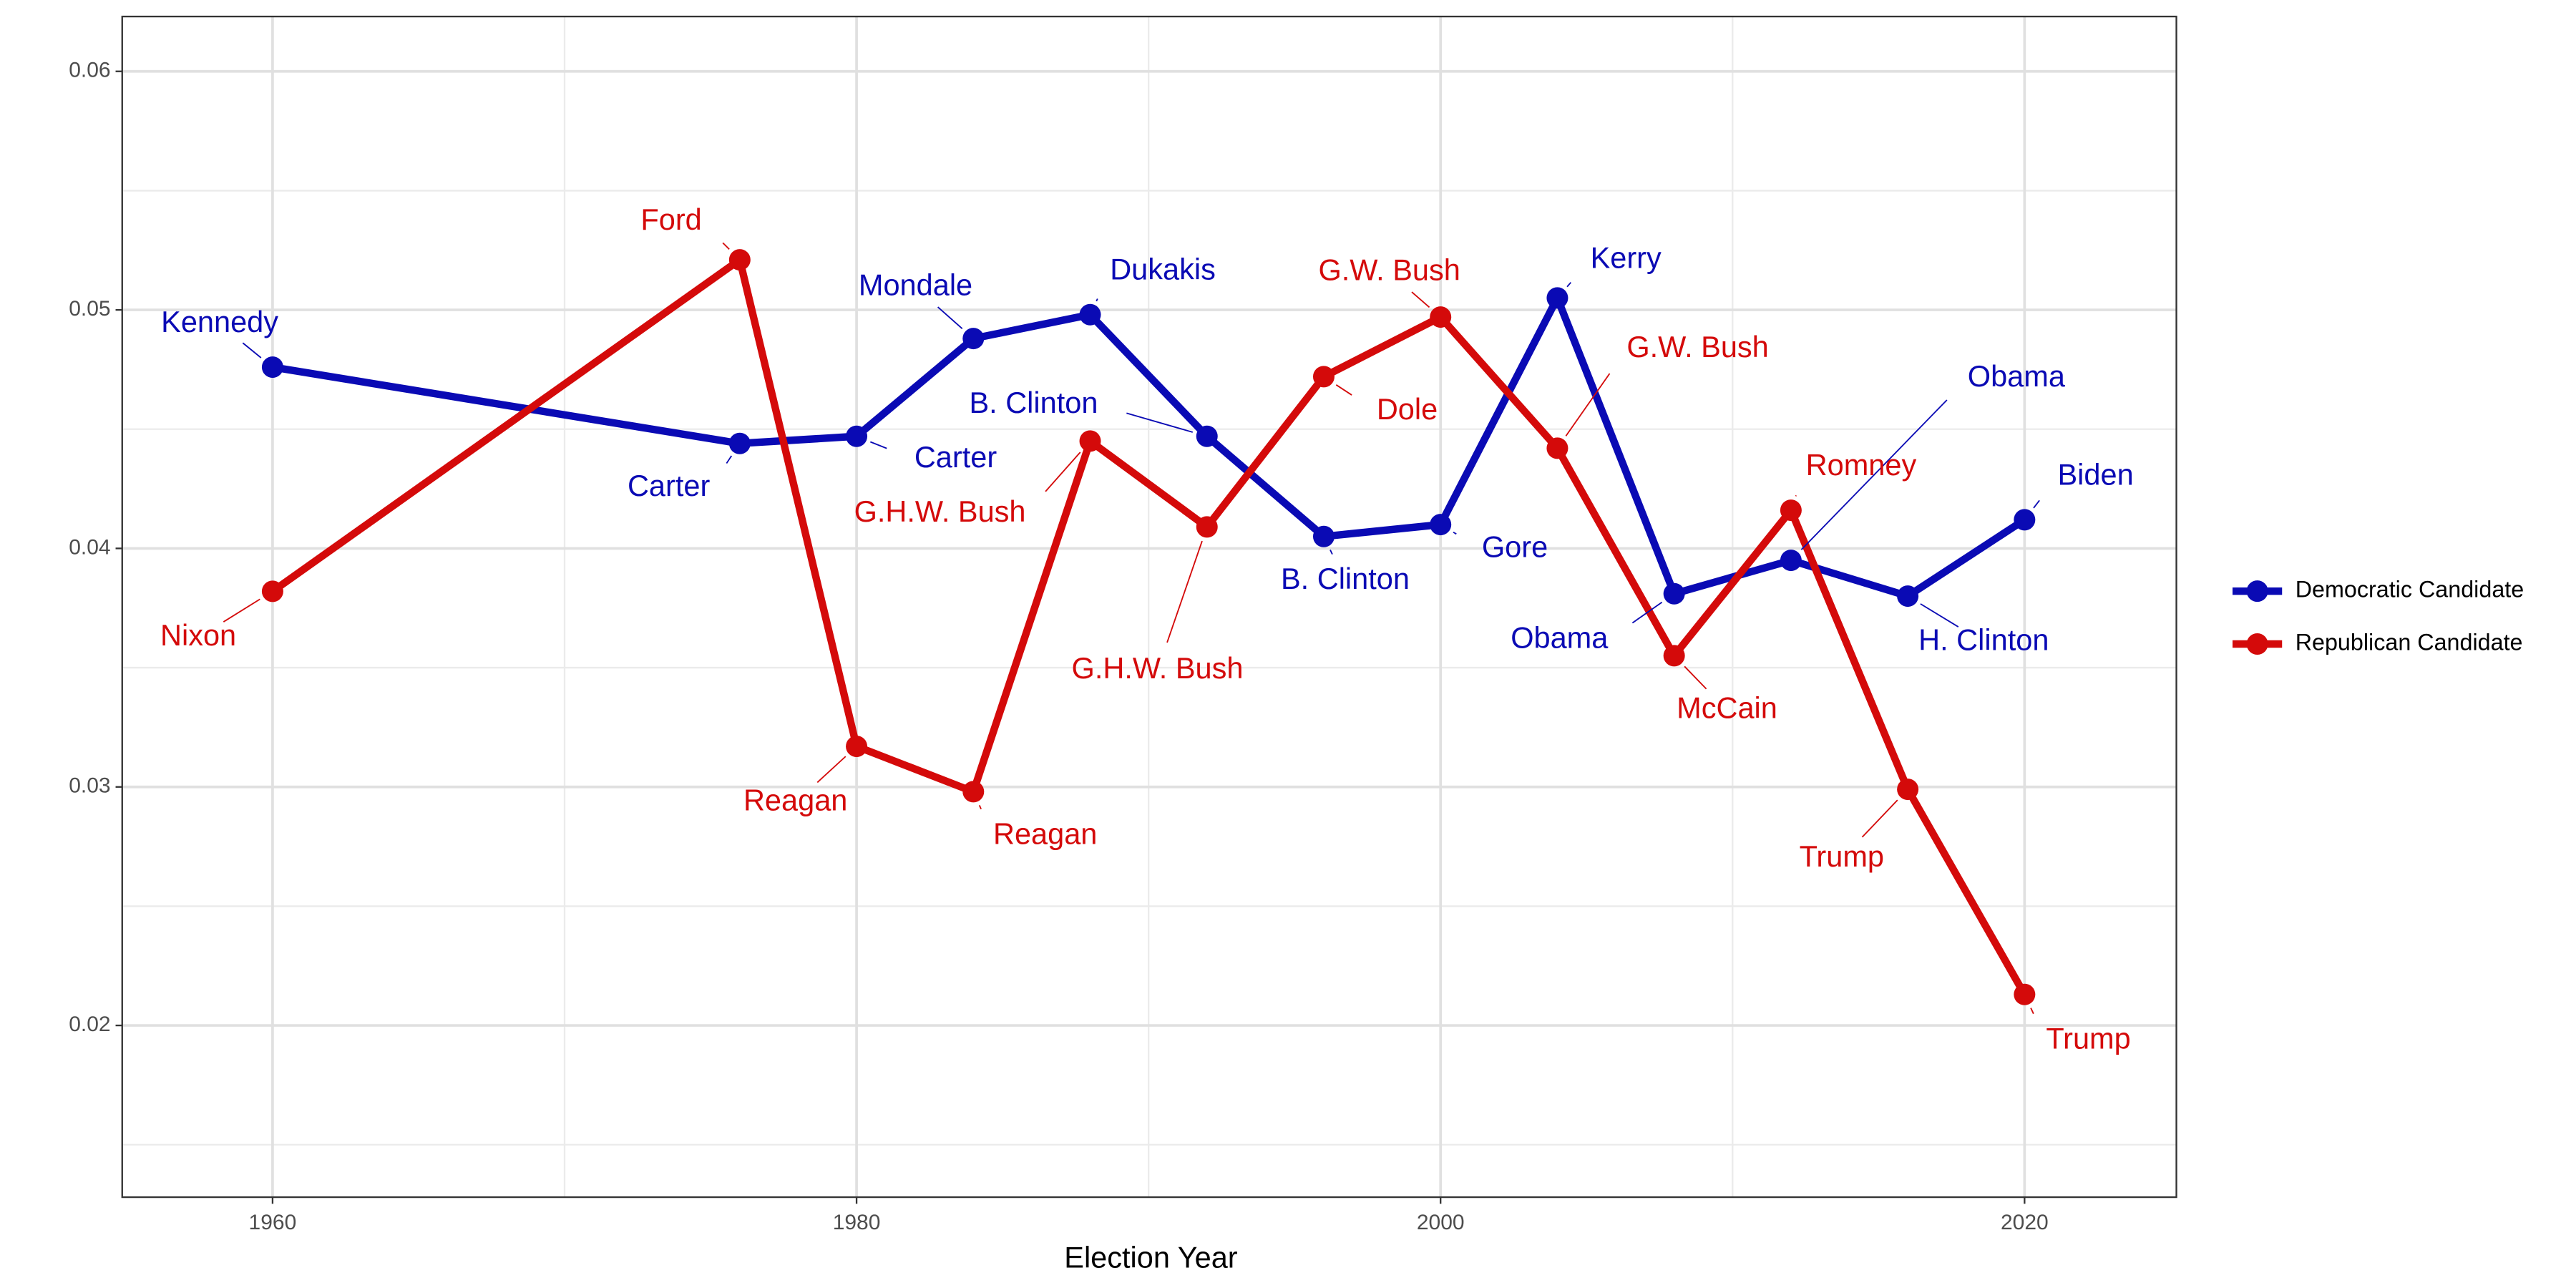  I want to click on y-tick-label: 0.06, so click(89, 70).